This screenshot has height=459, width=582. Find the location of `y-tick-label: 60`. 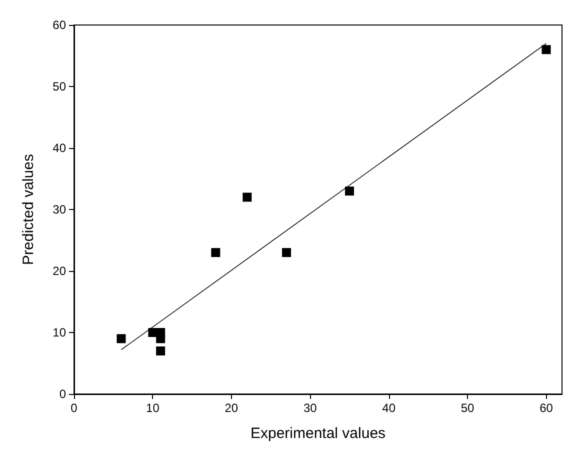

y-tick-label: 60 is located at coordinates (59, 25).